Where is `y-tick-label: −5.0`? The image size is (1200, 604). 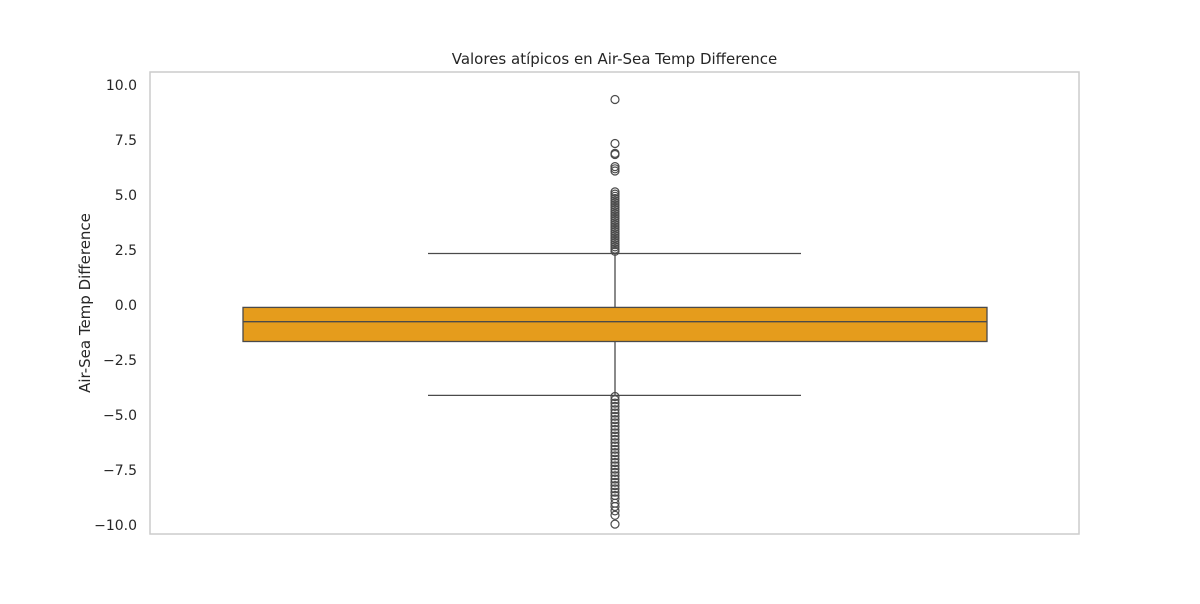
y-tick-label: −5.0 is located at coordinates (120, 416).